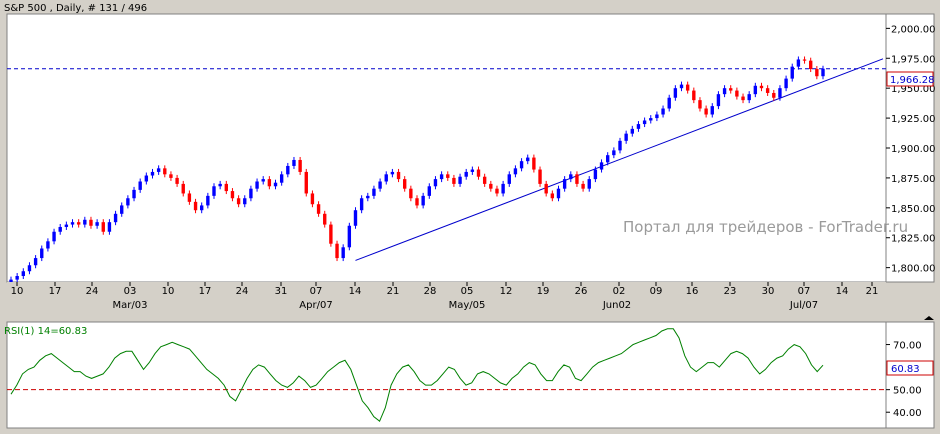 This screenshot has width=940, height=434. Describe the element at coordinates (619, 291) in the screenshot. I see `day-label: 02` at that location.